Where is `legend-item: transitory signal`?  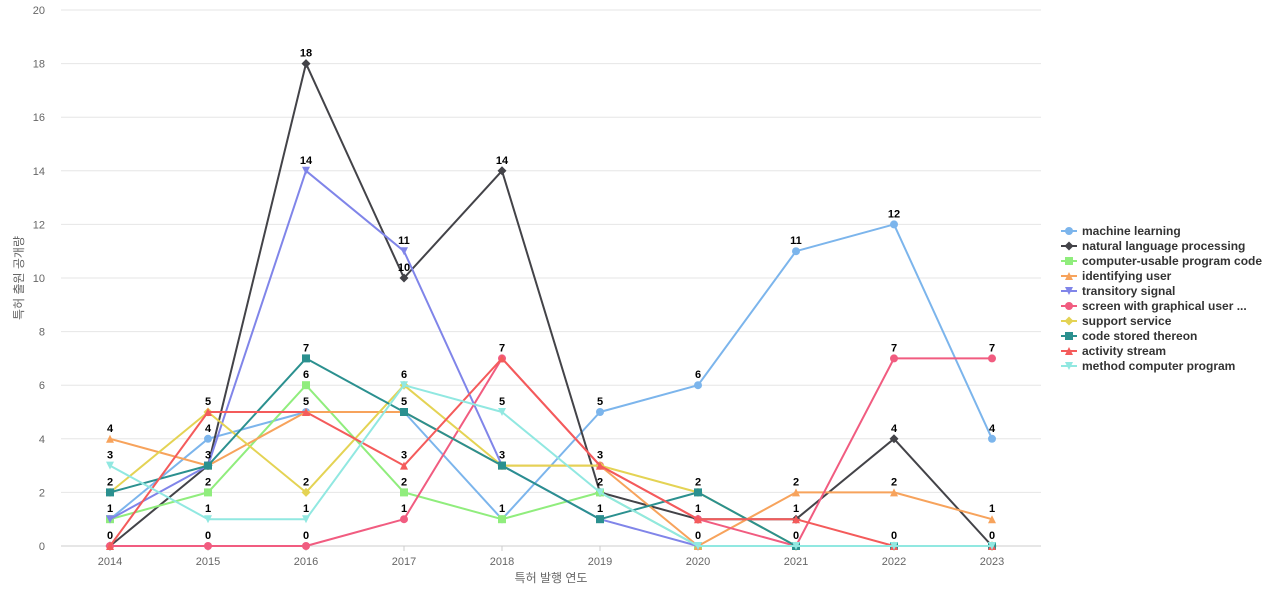
legend-item: transitory signal is located at coordinates (1118, 291).